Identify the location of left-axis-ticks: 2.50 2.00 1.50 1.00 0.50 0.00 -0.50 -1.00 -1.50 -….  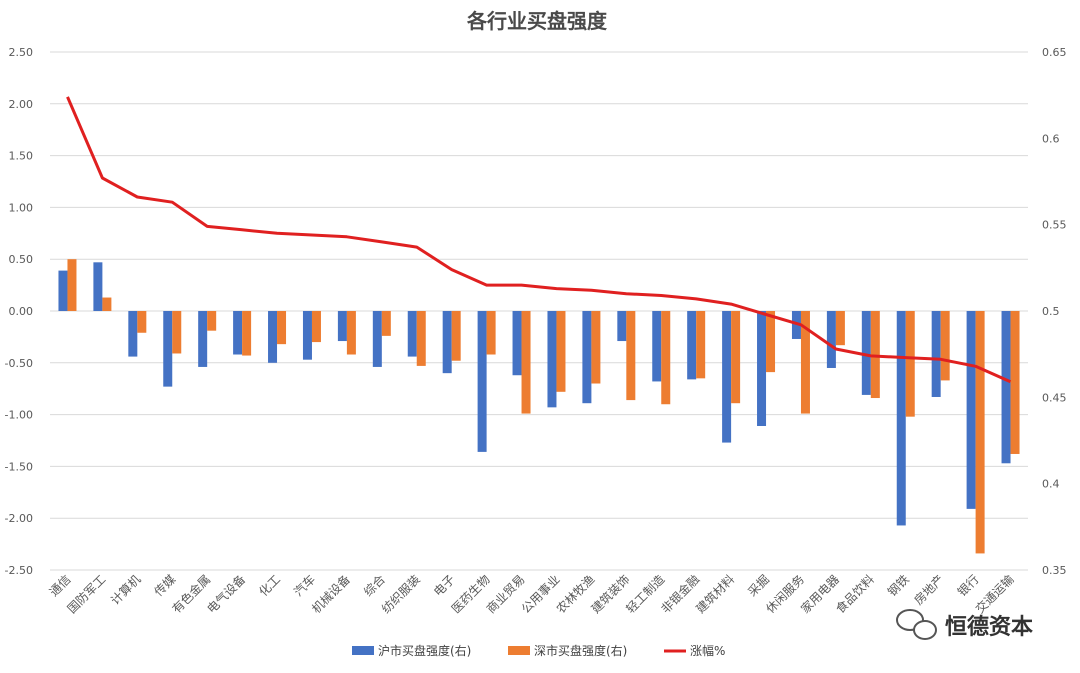
(19, 311).